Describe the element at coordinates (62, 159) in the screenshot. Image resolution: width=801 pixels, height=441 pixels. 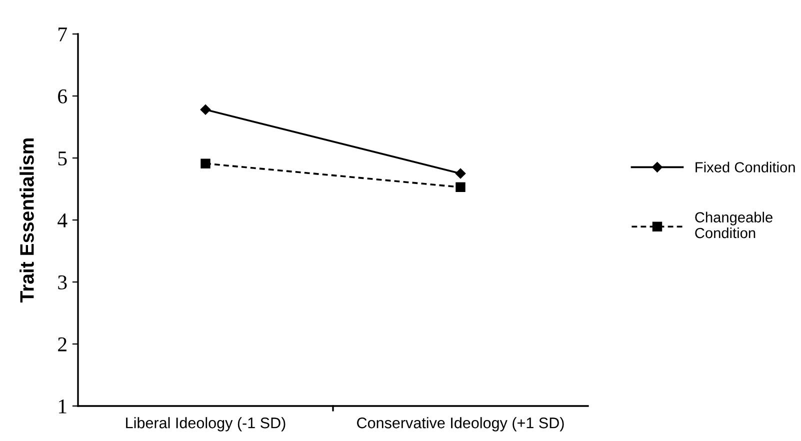
I see `y-tick-label: 5` at that location.